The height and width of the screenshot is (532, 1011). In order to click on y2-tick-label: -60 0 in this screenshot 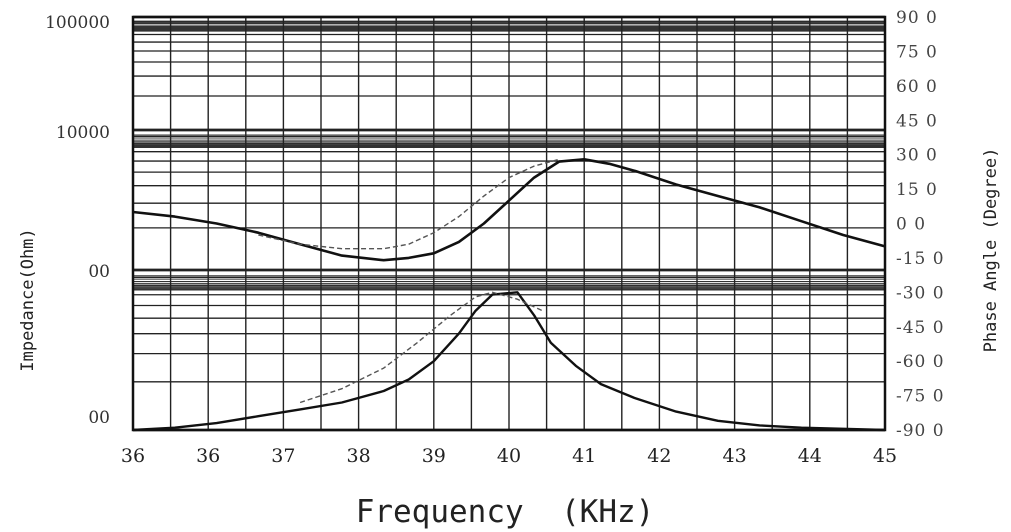, I will do `click(920, 362)`.